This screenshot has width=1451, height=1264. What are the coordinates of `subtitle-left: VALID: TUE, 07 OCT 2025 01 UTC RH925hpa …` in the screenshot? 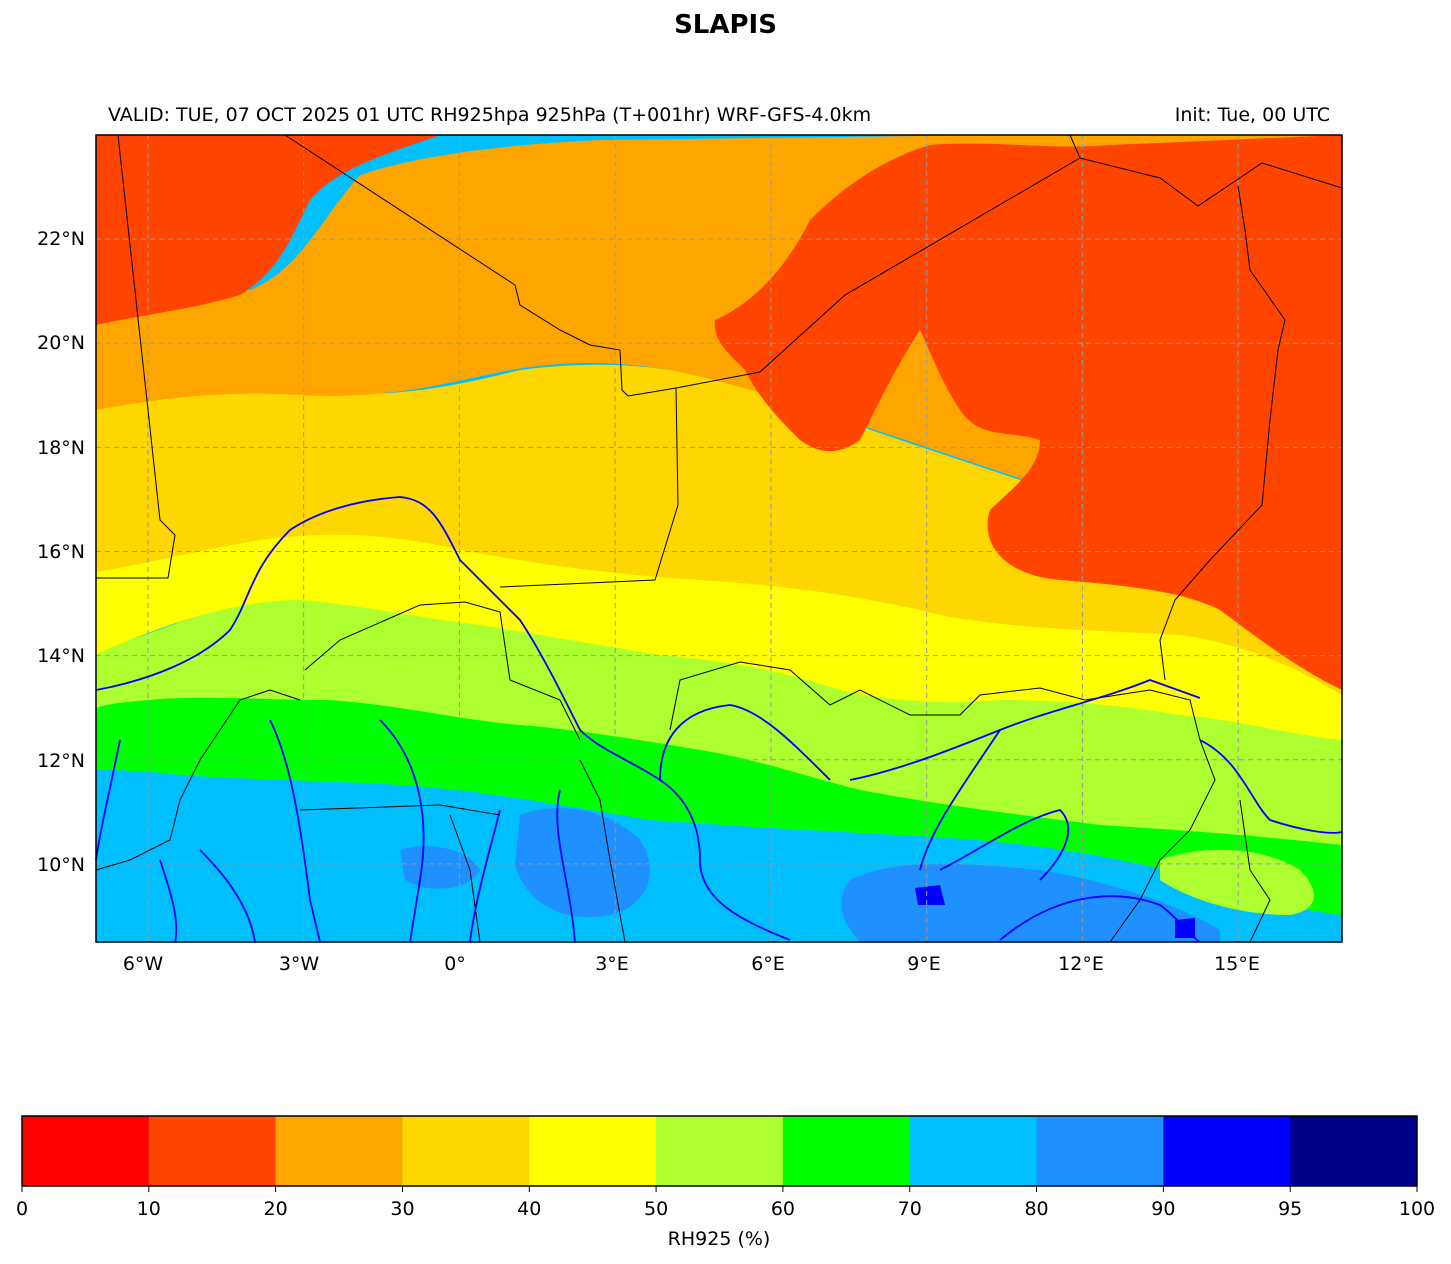 It's located at (490, 115).